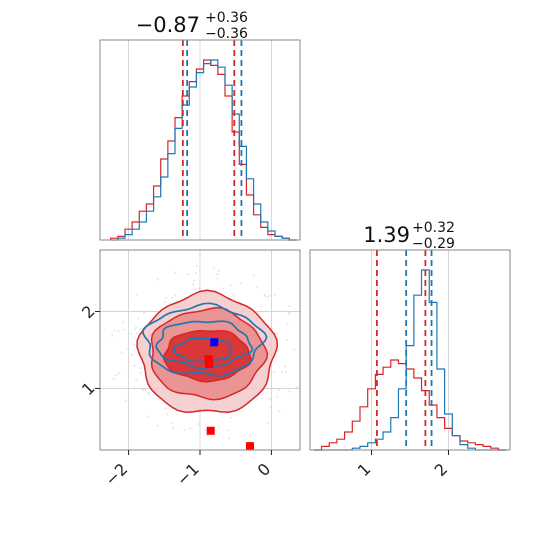  Describe the element at coordinates (204, 345) in the screenshot. I see `blue-contour-middle` at that location.